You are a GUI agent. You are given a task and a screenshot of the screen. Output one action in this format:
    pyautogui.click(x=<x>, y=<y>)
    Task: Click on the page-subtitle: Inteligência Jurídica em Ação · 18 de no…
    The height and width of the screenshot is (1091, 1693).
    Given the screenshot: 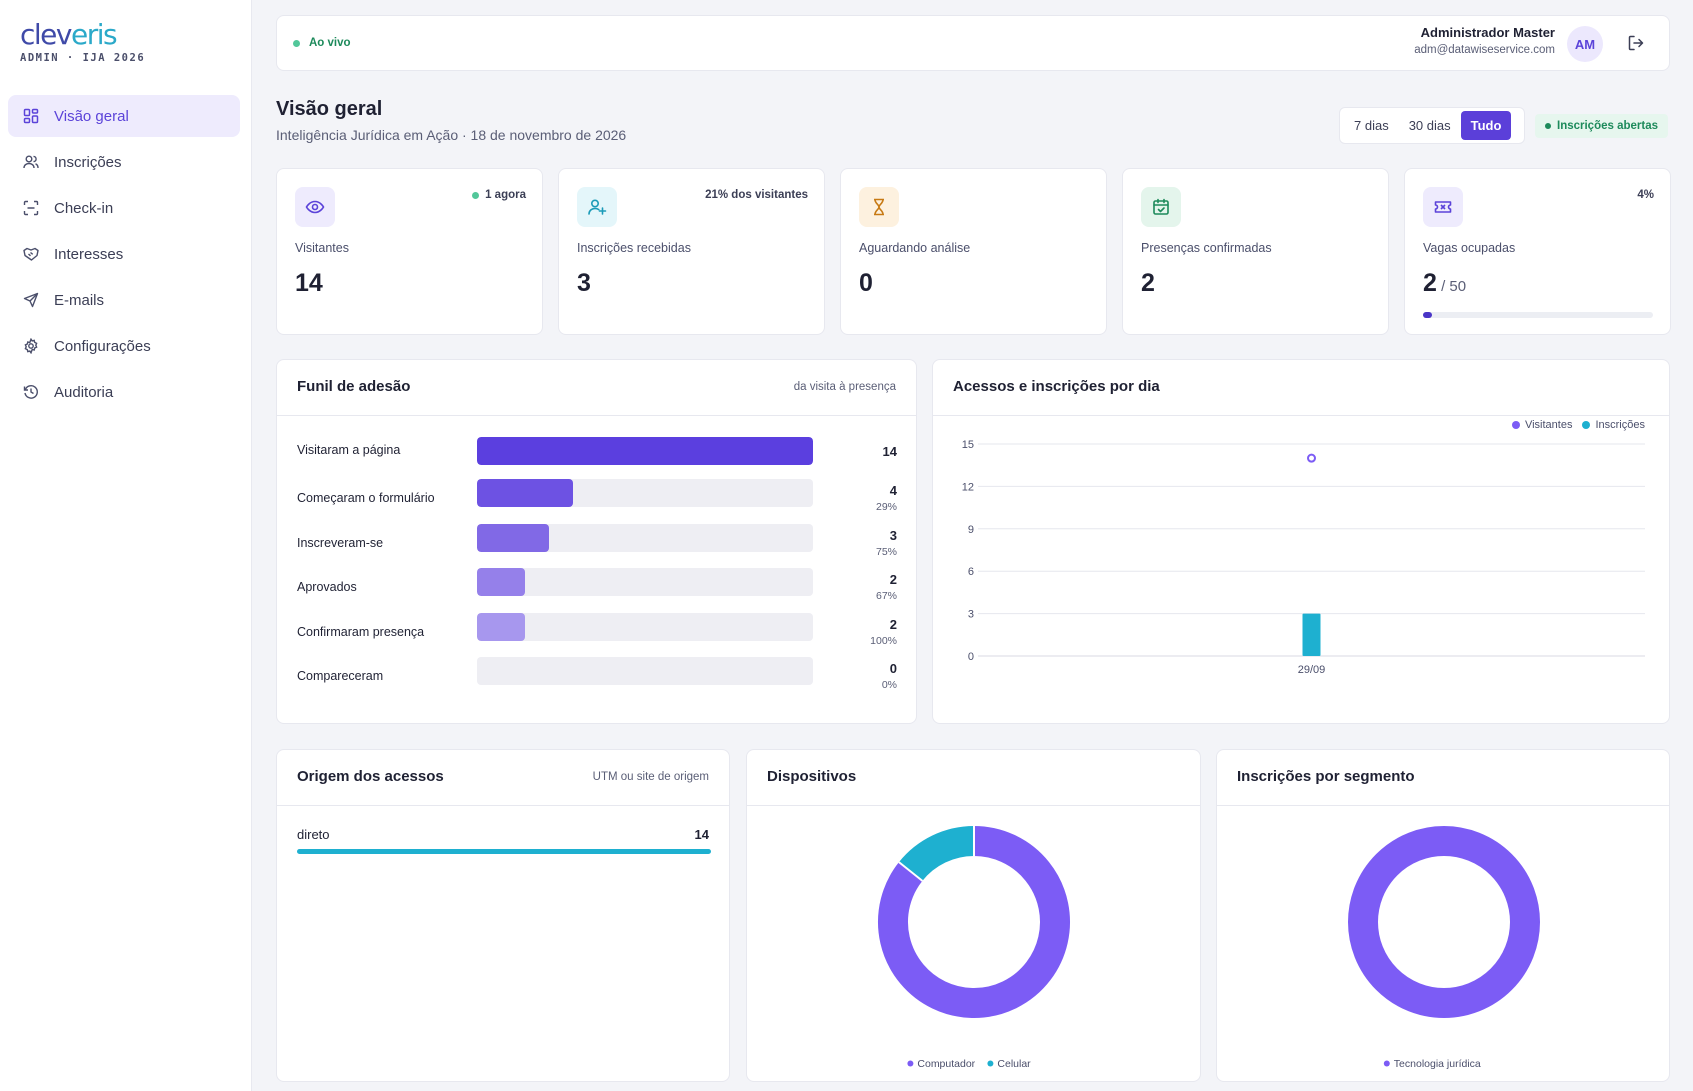 What is the action you would take?
    pyautogui.click(x=451, y=135)
    